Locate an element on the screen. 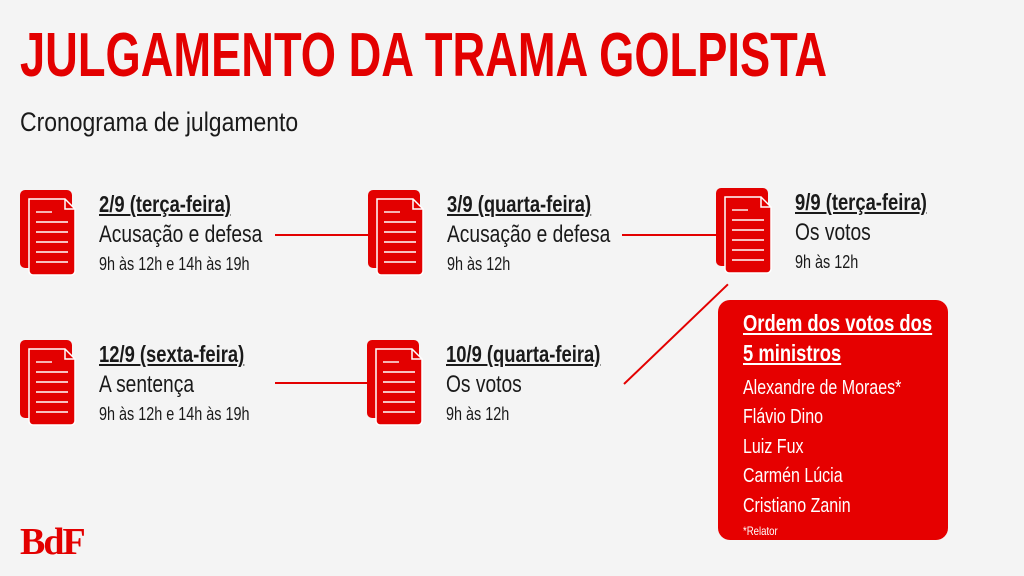 Image resolution: width=1024 pixels, height=576 pixels. minister-name: Cristiano Zanin is located at coordinates (797, 505).